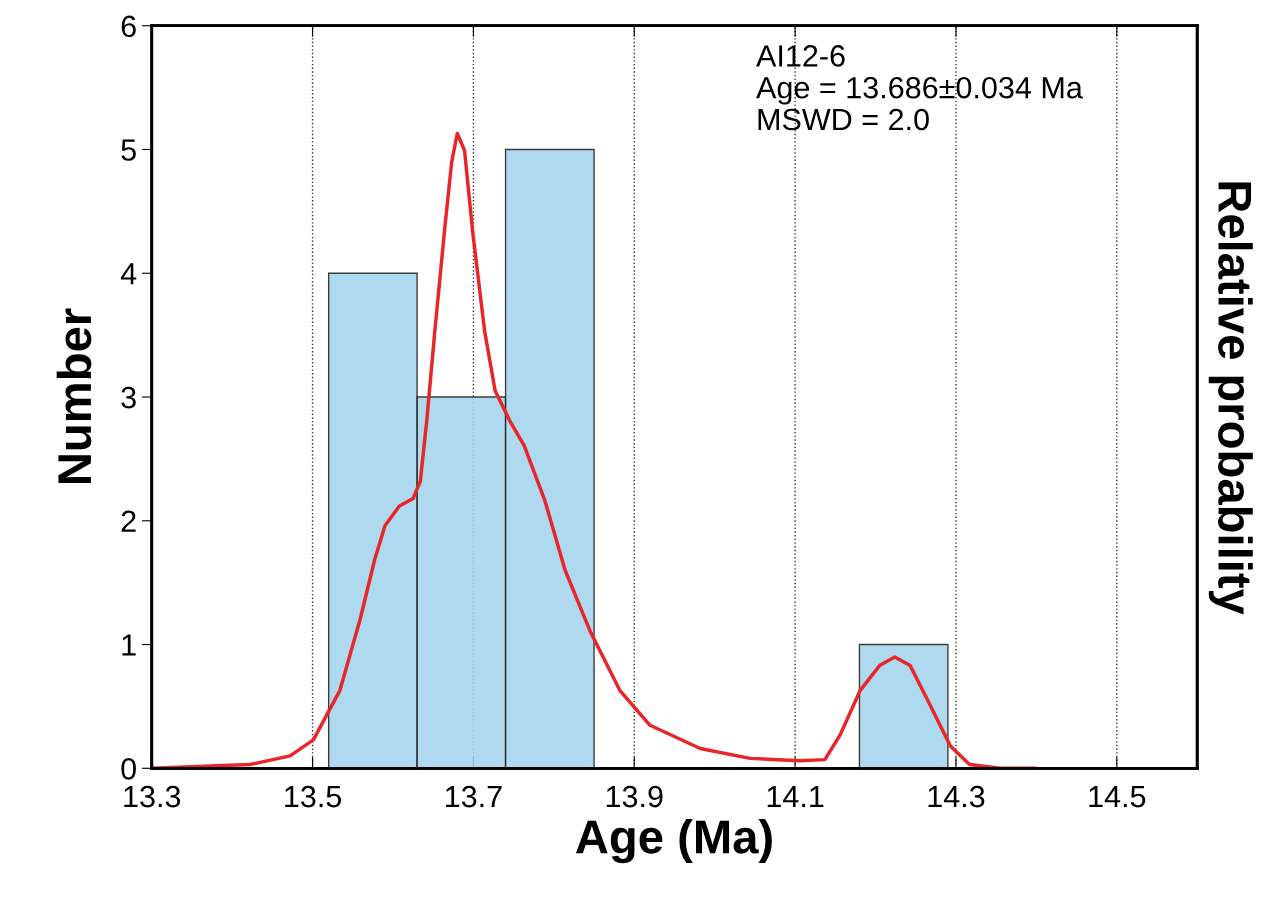  Describe the element at coordinates (673, 841) in the screenshot. I see `x-axis-title: Age (Ma)` at that location.